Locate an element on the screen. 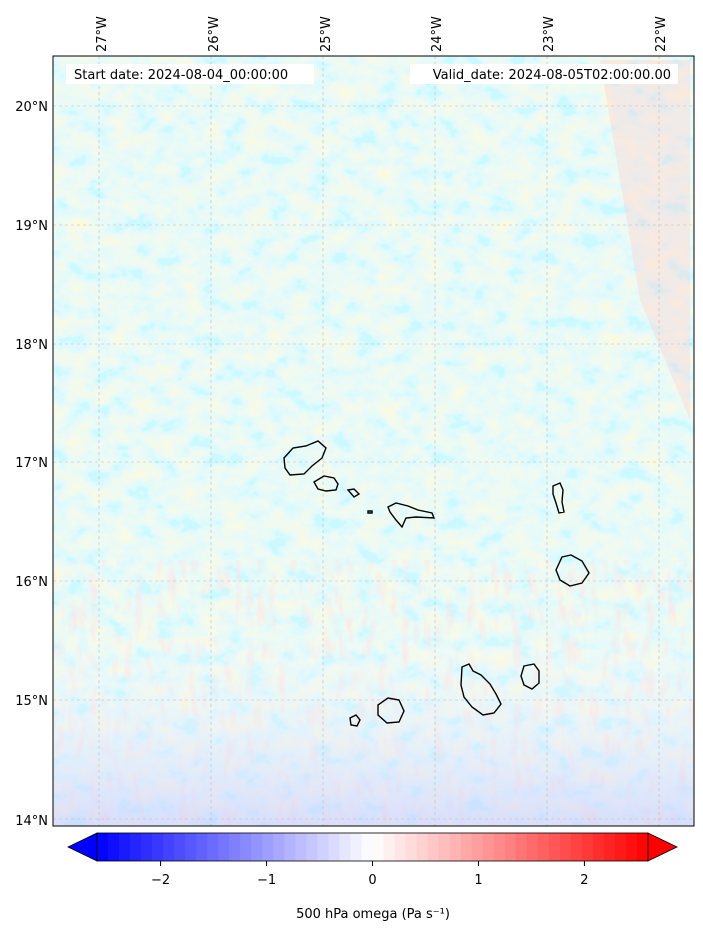  latitude-tick-labels: 20°N 19°N 18°N 17°N 16°N 15°N 14°N is located at coordinates (31, 464).